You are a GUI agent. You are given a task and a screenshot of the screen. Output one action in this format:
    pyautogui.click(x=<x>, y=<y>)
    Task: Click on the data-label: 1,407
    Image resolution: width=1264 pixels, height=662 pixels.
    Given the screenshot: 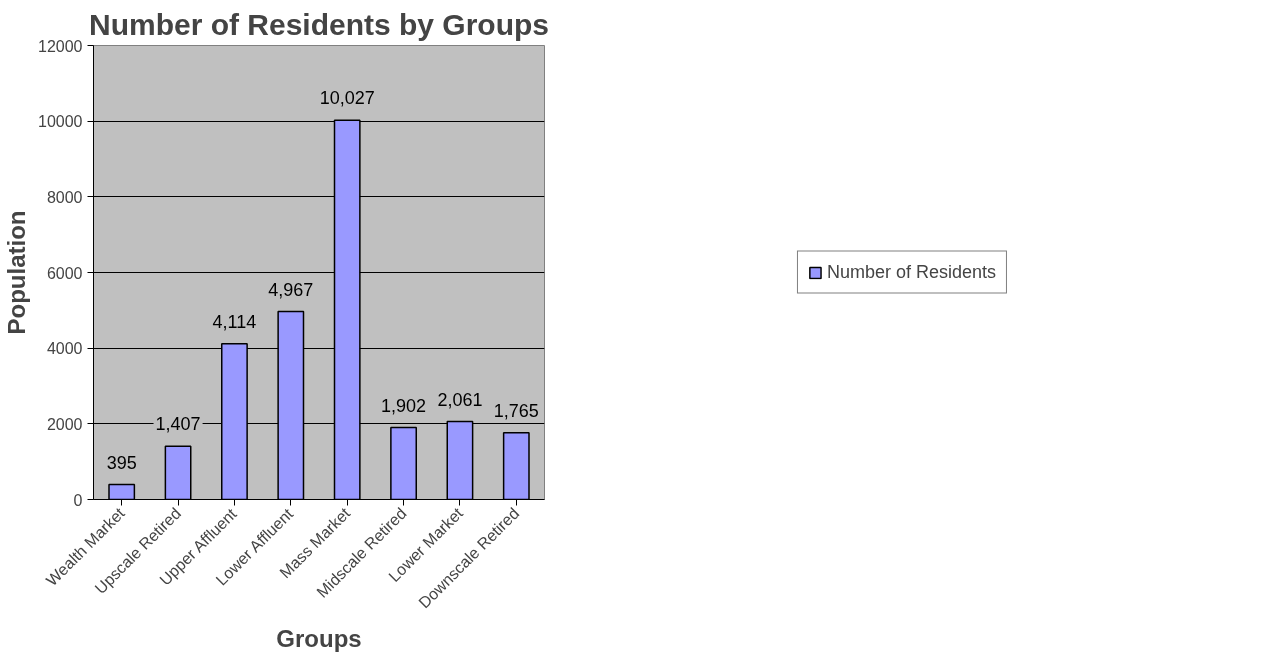 What is the action you would take?
    pyautogui.click(x=178, y=424)
    